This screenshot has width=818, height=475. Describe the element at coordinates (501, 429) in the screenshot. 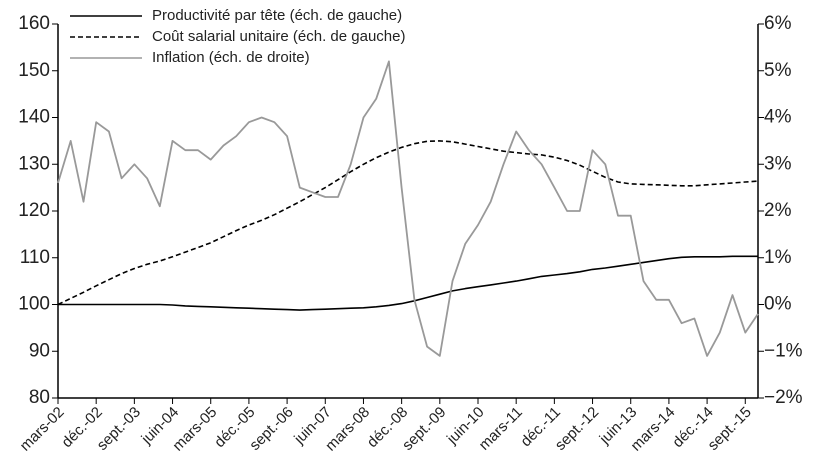

I see `x-tick-label: mars-11` at that location.